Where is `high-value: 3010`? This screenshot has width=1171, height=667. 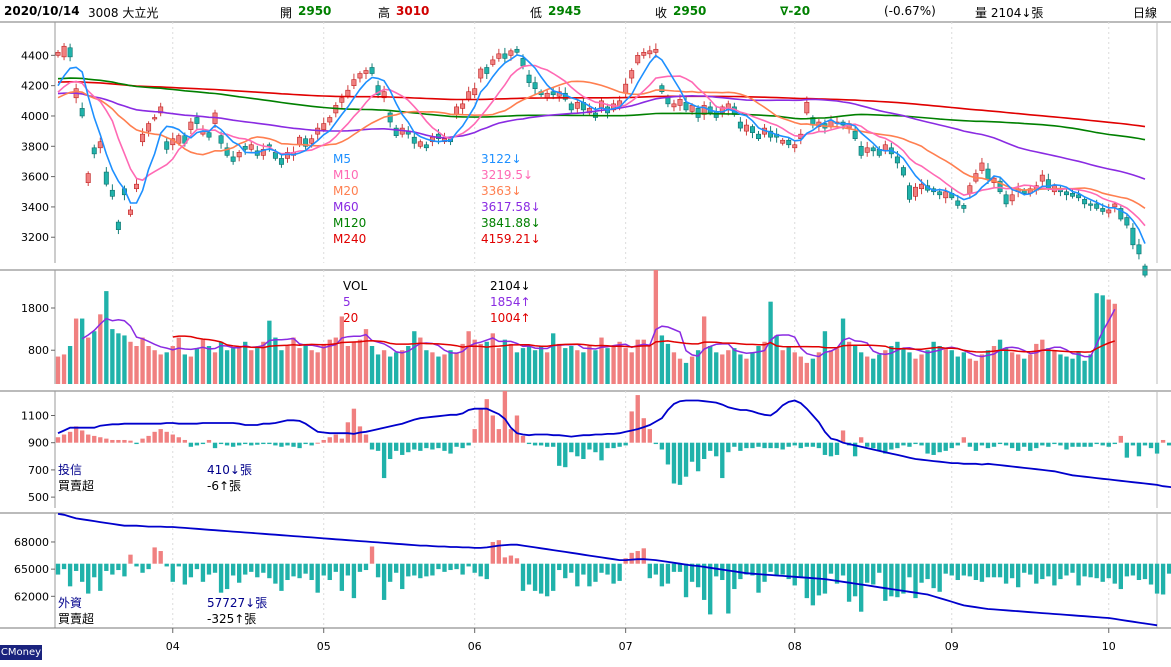
high-value: 3010 is located at coordinates (413, 11).